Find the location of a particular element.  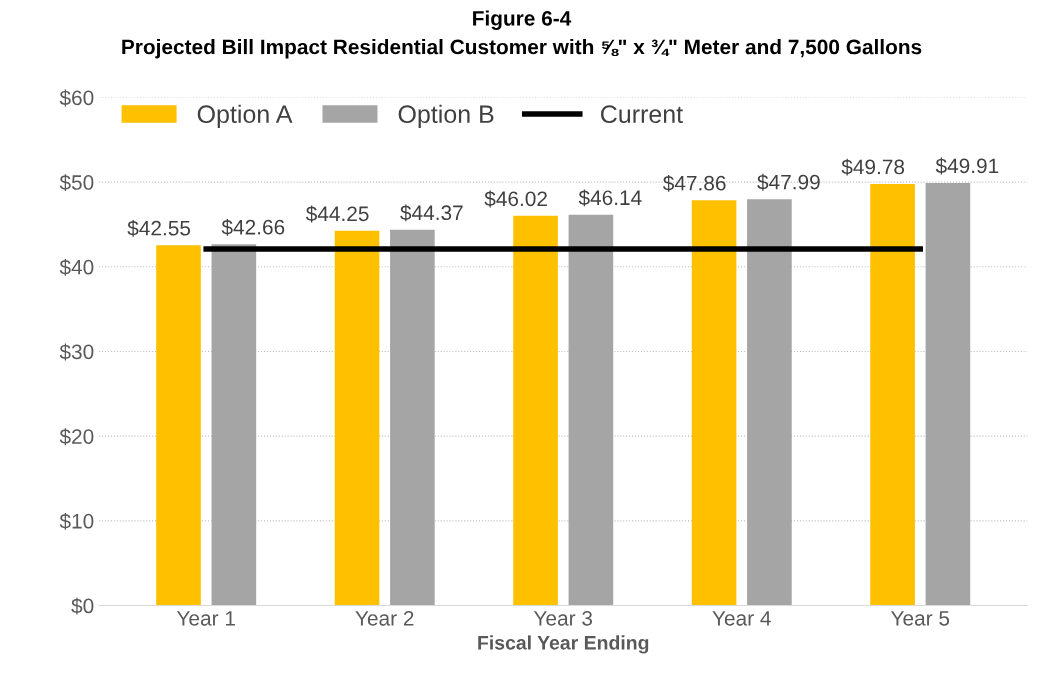

data-label: $44.37 is located at coordinates (431, 213).